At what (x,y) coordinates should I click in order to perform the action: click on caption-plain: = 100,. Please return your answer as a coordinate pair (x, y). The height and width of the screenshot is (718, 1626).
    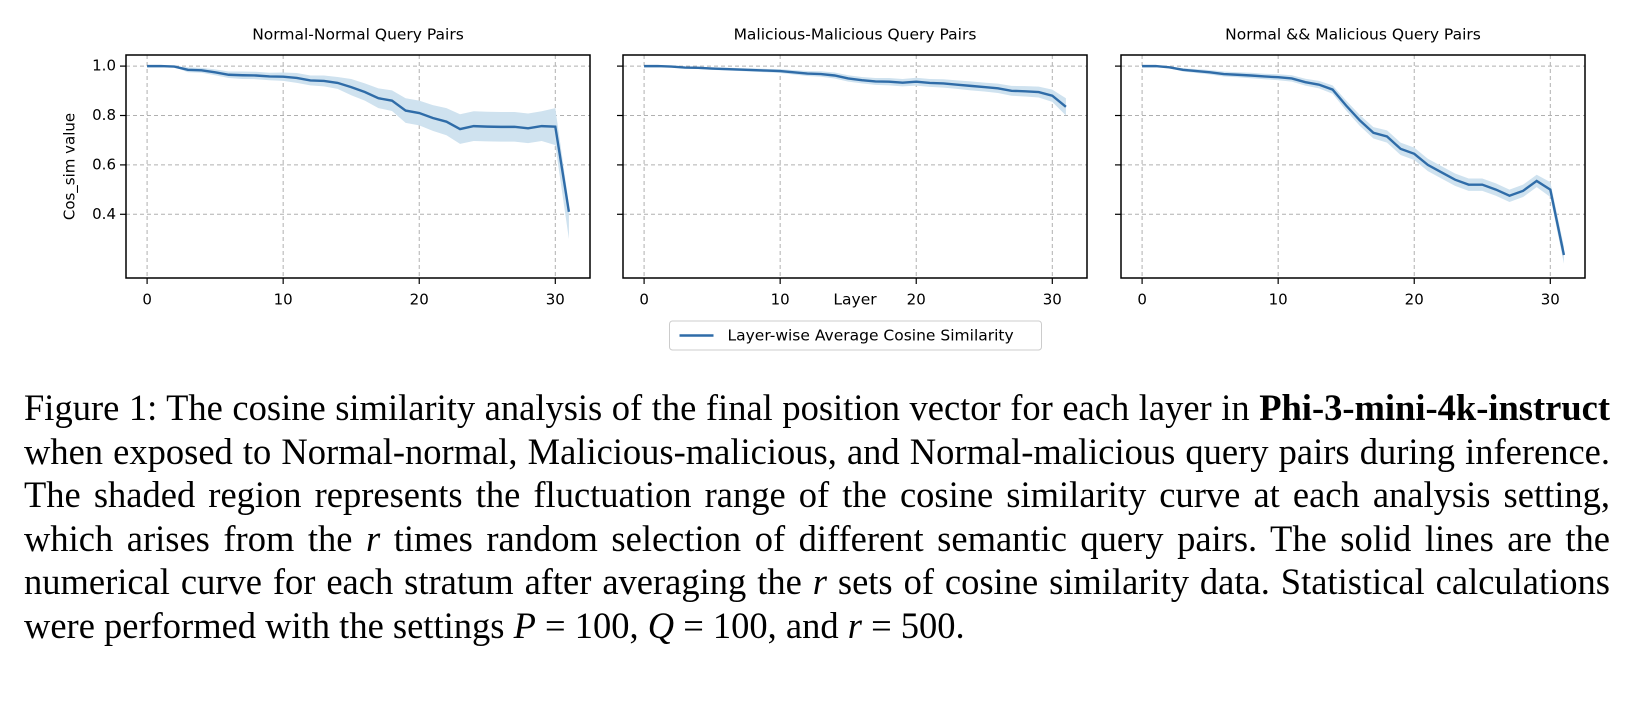
    Looking at the image, I should click on (591, 625).